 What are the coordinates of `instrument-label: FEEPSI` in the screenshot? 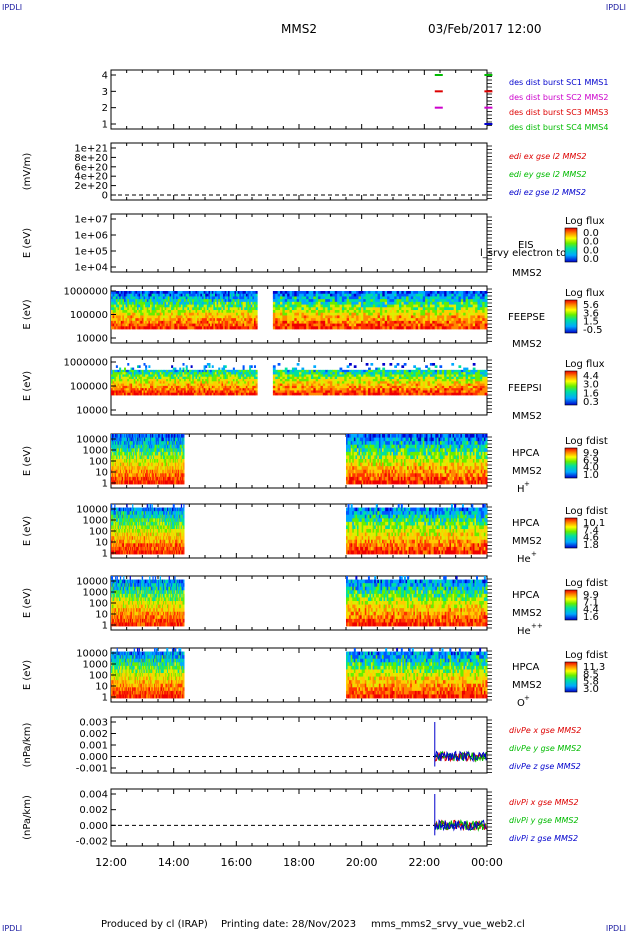 It's located at (525, 388).